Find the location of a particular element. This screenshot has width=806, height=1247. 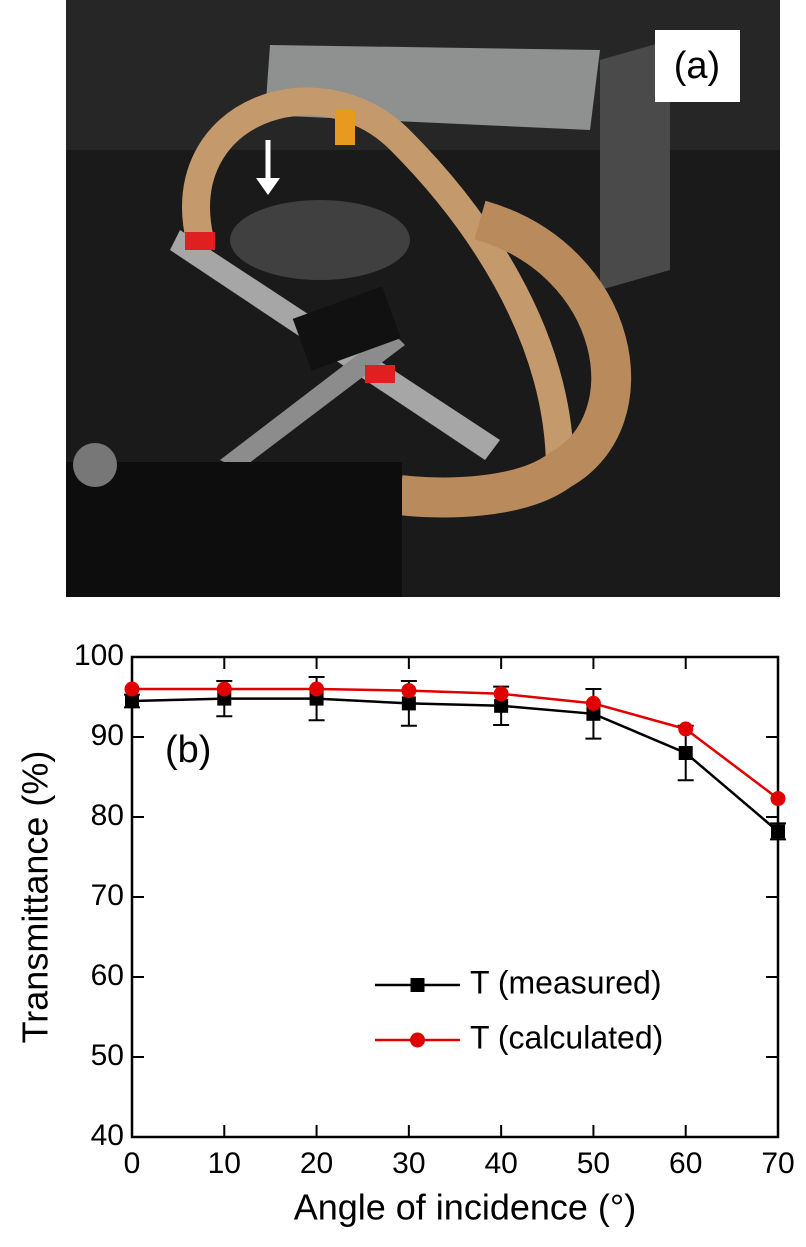

y-tick-label: 40 is located at coordinates (107, 1135).